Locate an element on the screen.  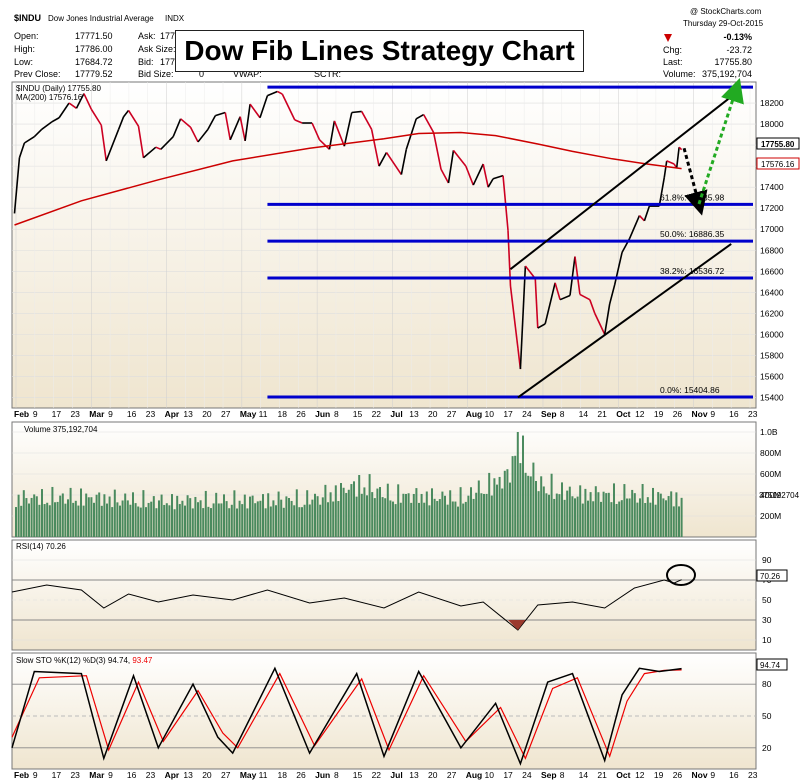
last-price-tag is located at coordinates (778, 143).